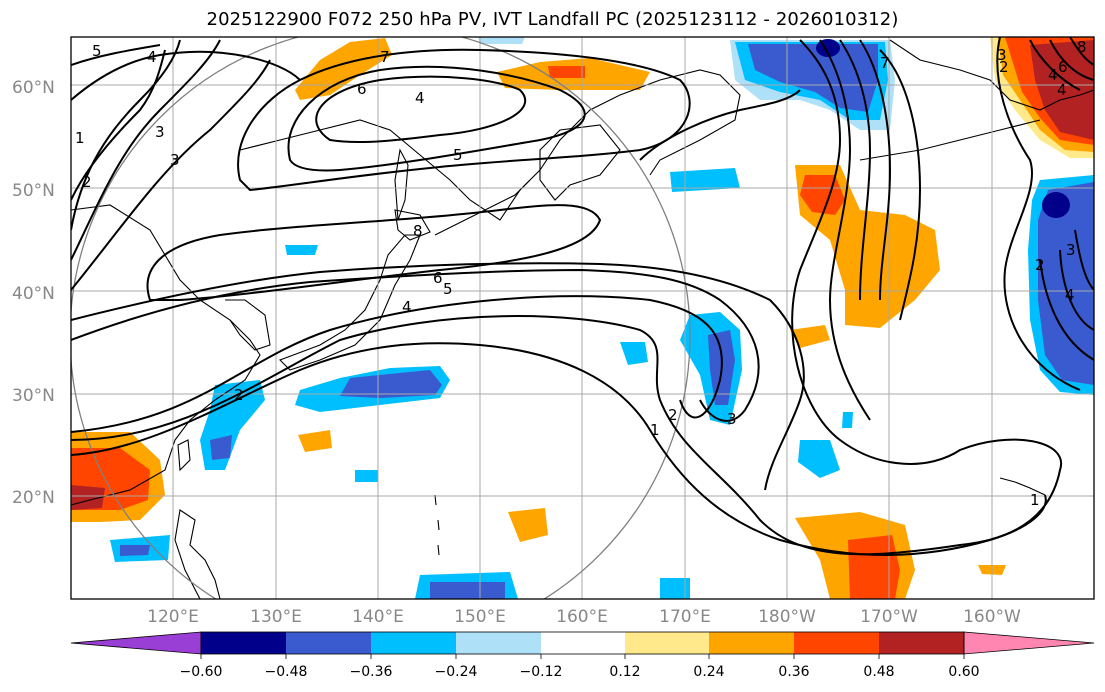  Describe the element at coordinates (197, 554) in the screenshot. I see `coastline-philippines` at that location.